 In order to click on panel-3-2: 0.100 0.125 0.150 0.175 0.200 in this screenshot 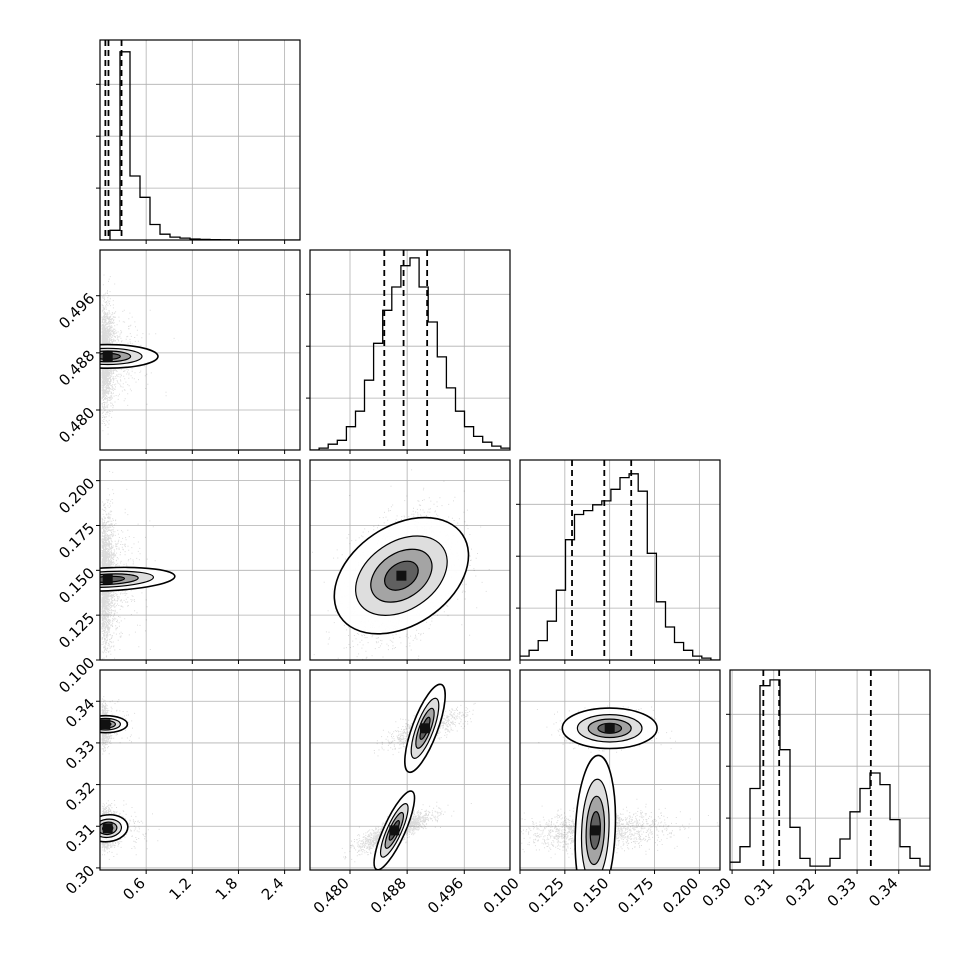, I will do `click(600, 793)`.